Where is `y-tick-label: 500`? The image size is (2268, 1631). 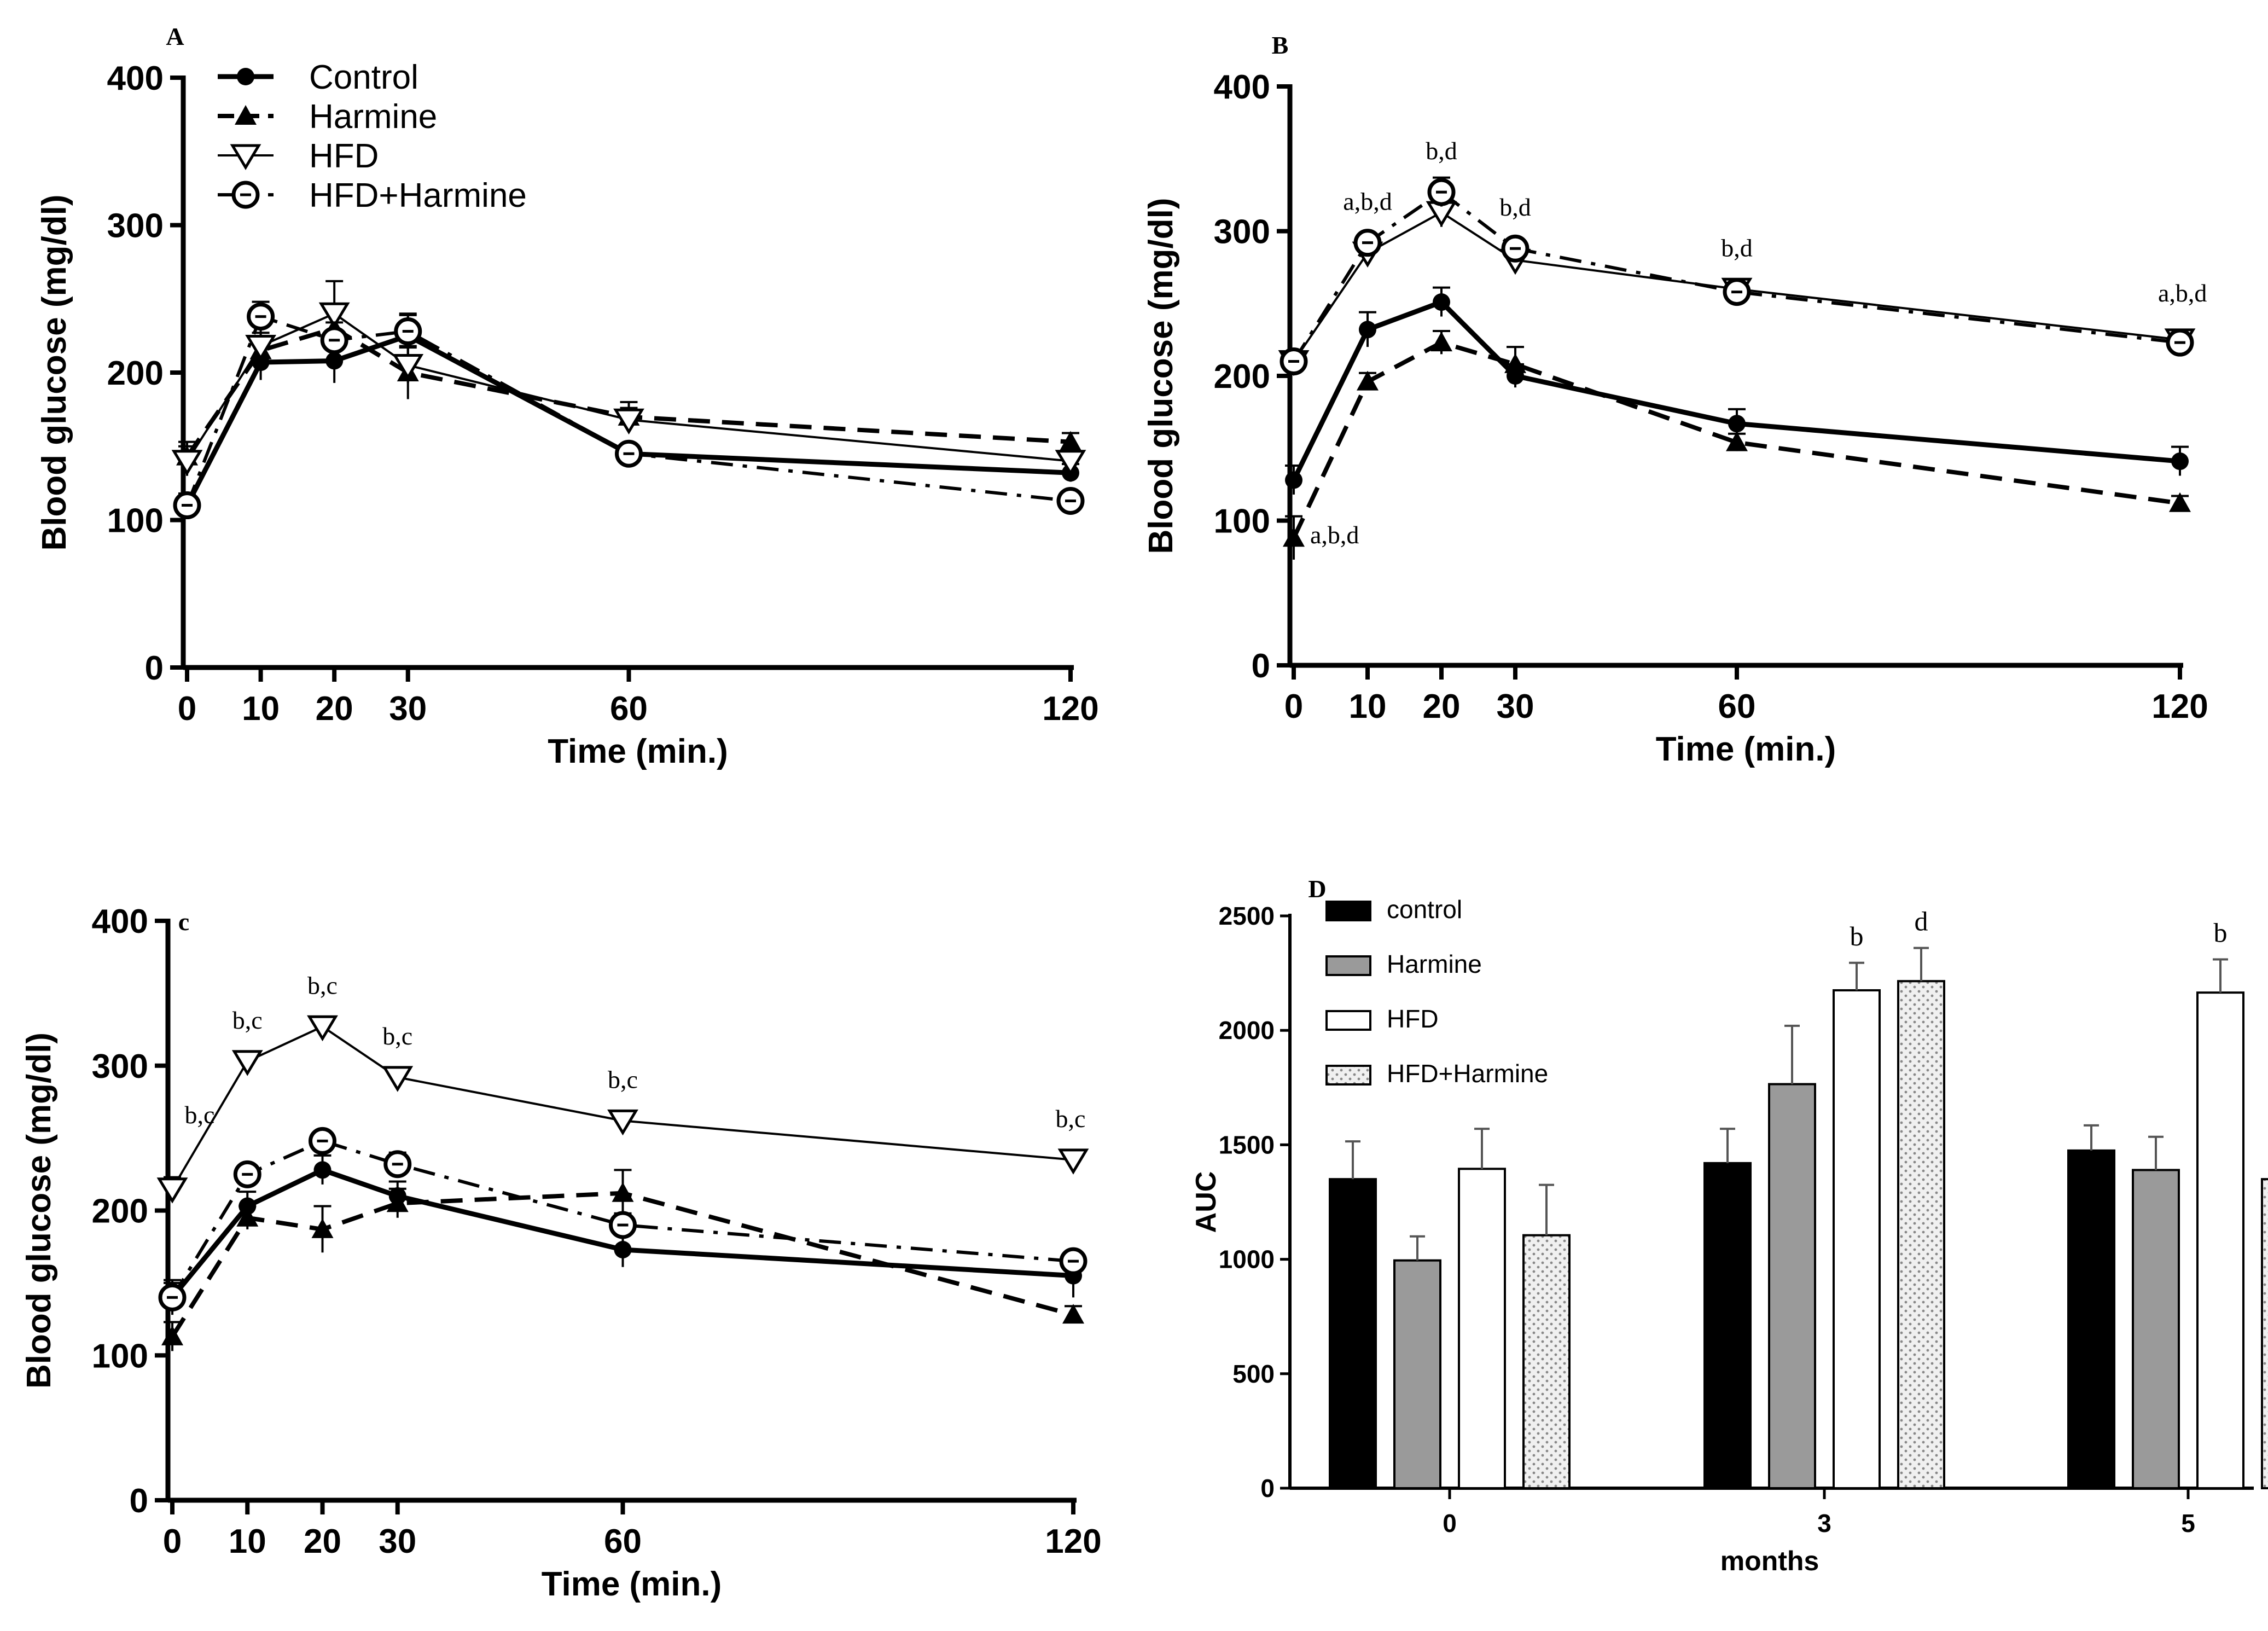 y-tick-label: 500 is located at coordinates (1254, 1374).